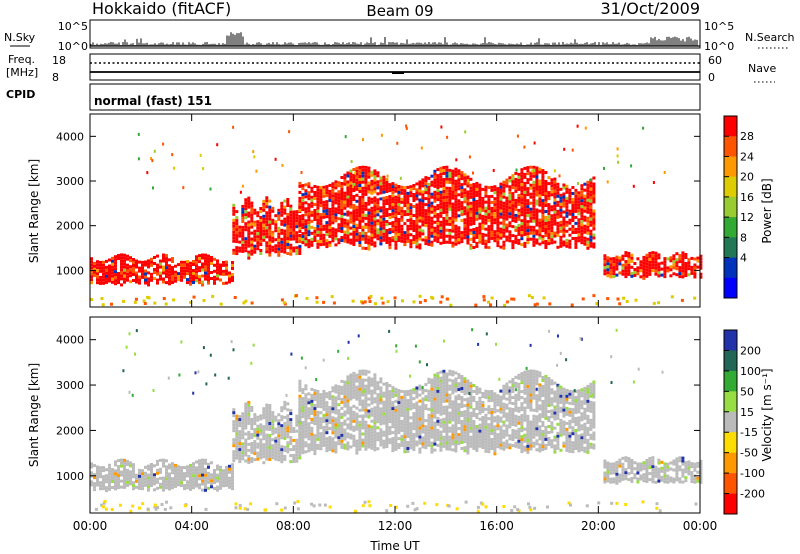 The width and height of the screenshot is (800, 554). What do you see at coordinates (391, 68) in the screenshot?
I see `freq-panel: Freq. [MHz] 18 8 60 0 Nave` at bounding box center [391, 68].